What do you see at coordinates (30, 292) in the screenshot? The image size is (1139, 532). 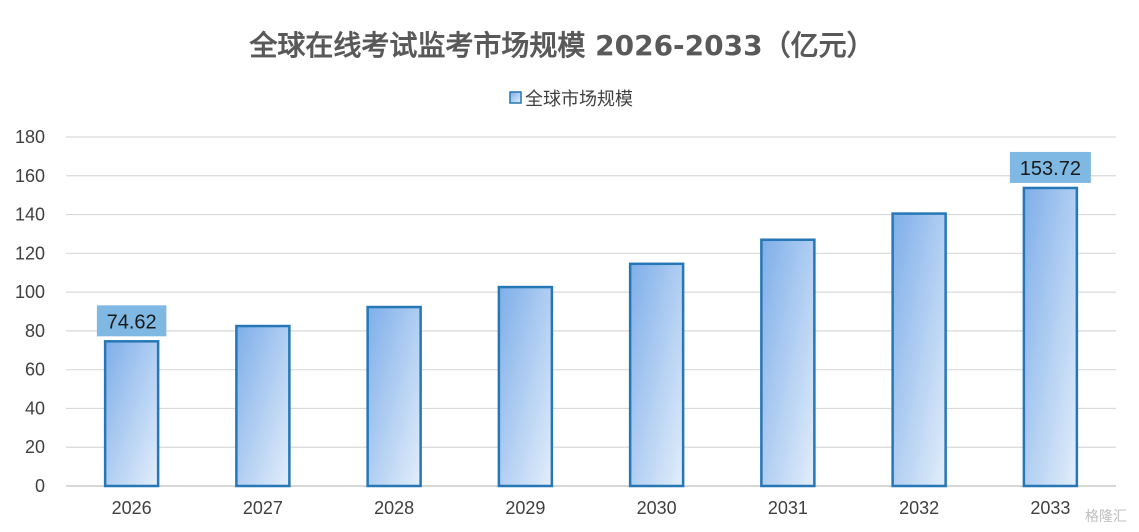 I see `y-tick-label: 100` at bounding box center [30, 292].